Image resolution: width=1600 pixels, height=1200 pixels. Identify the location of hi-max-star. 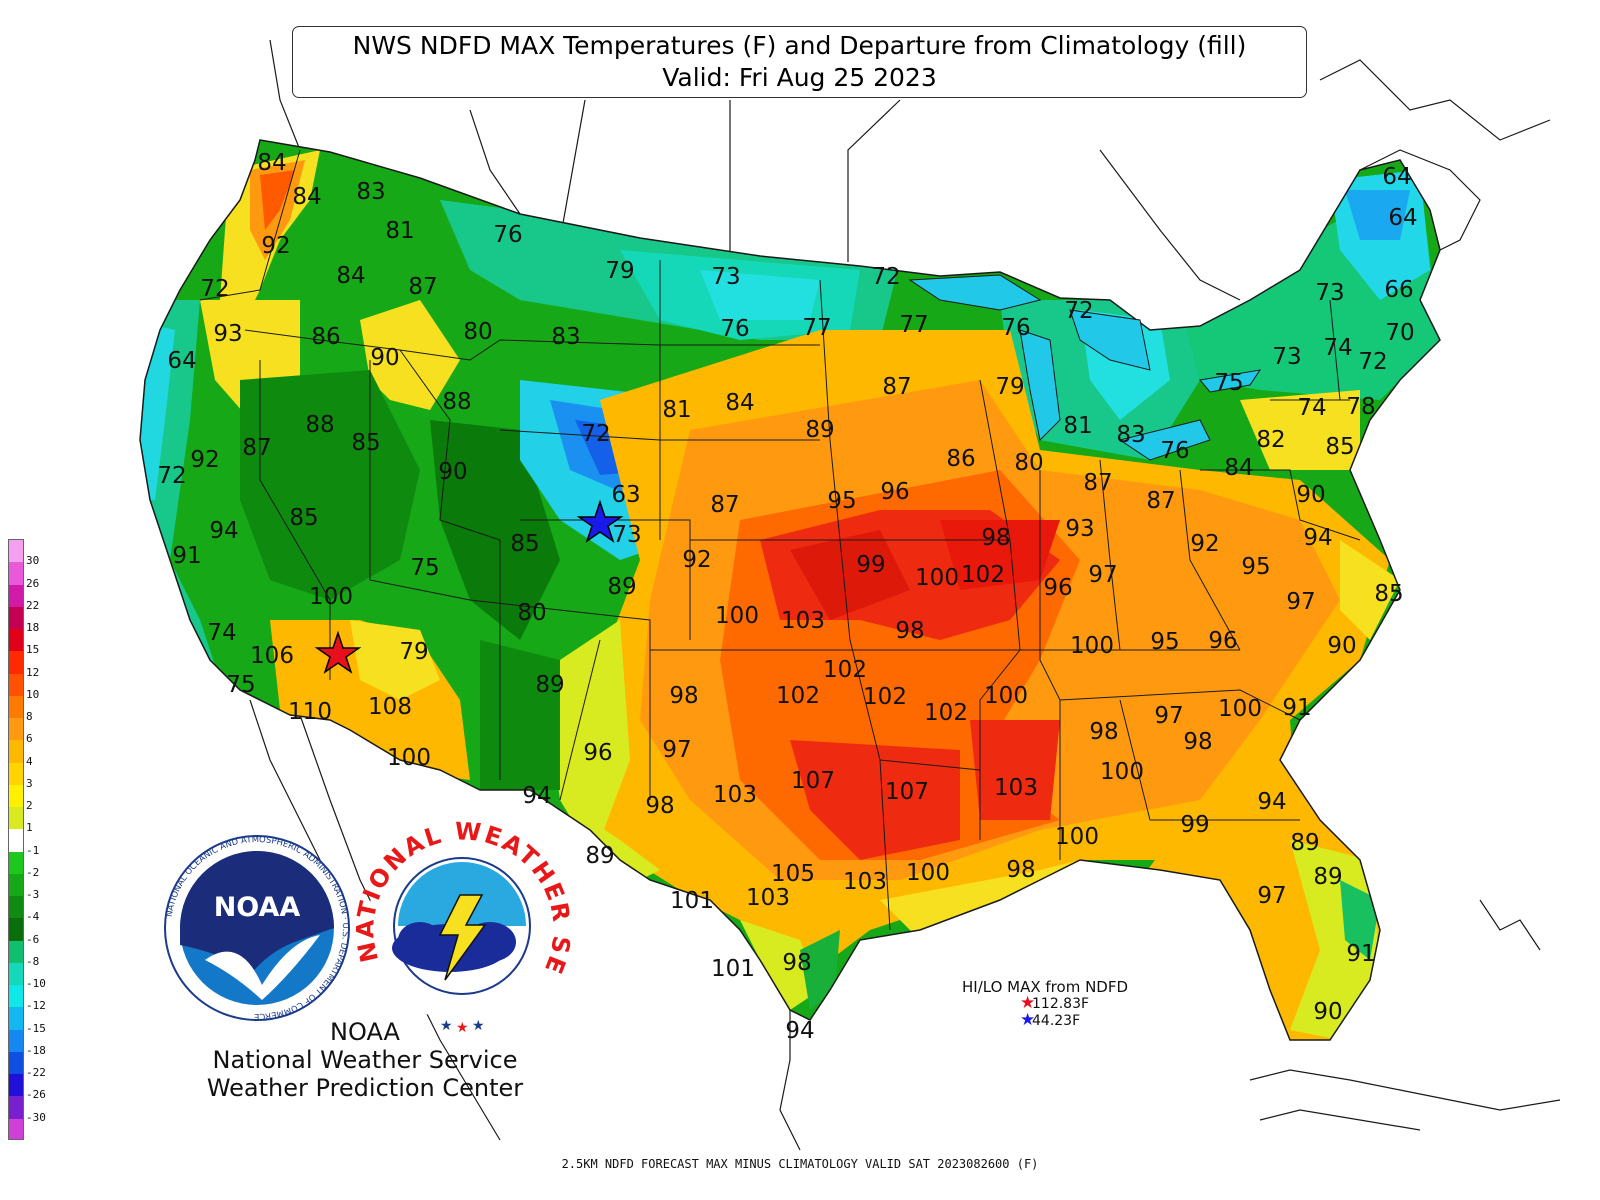
(338, 652).